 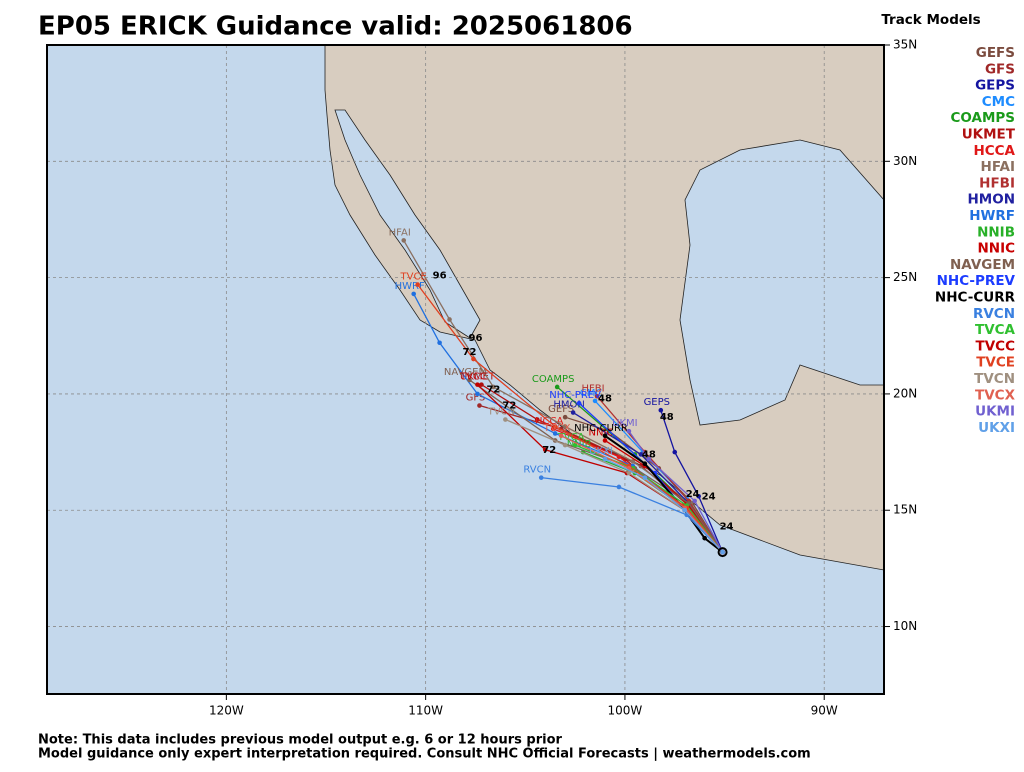 What do you see at coordinates (995, 363) in the screenshot?
I see `legend-entry: TVCE` at bounding box center [995, 363].